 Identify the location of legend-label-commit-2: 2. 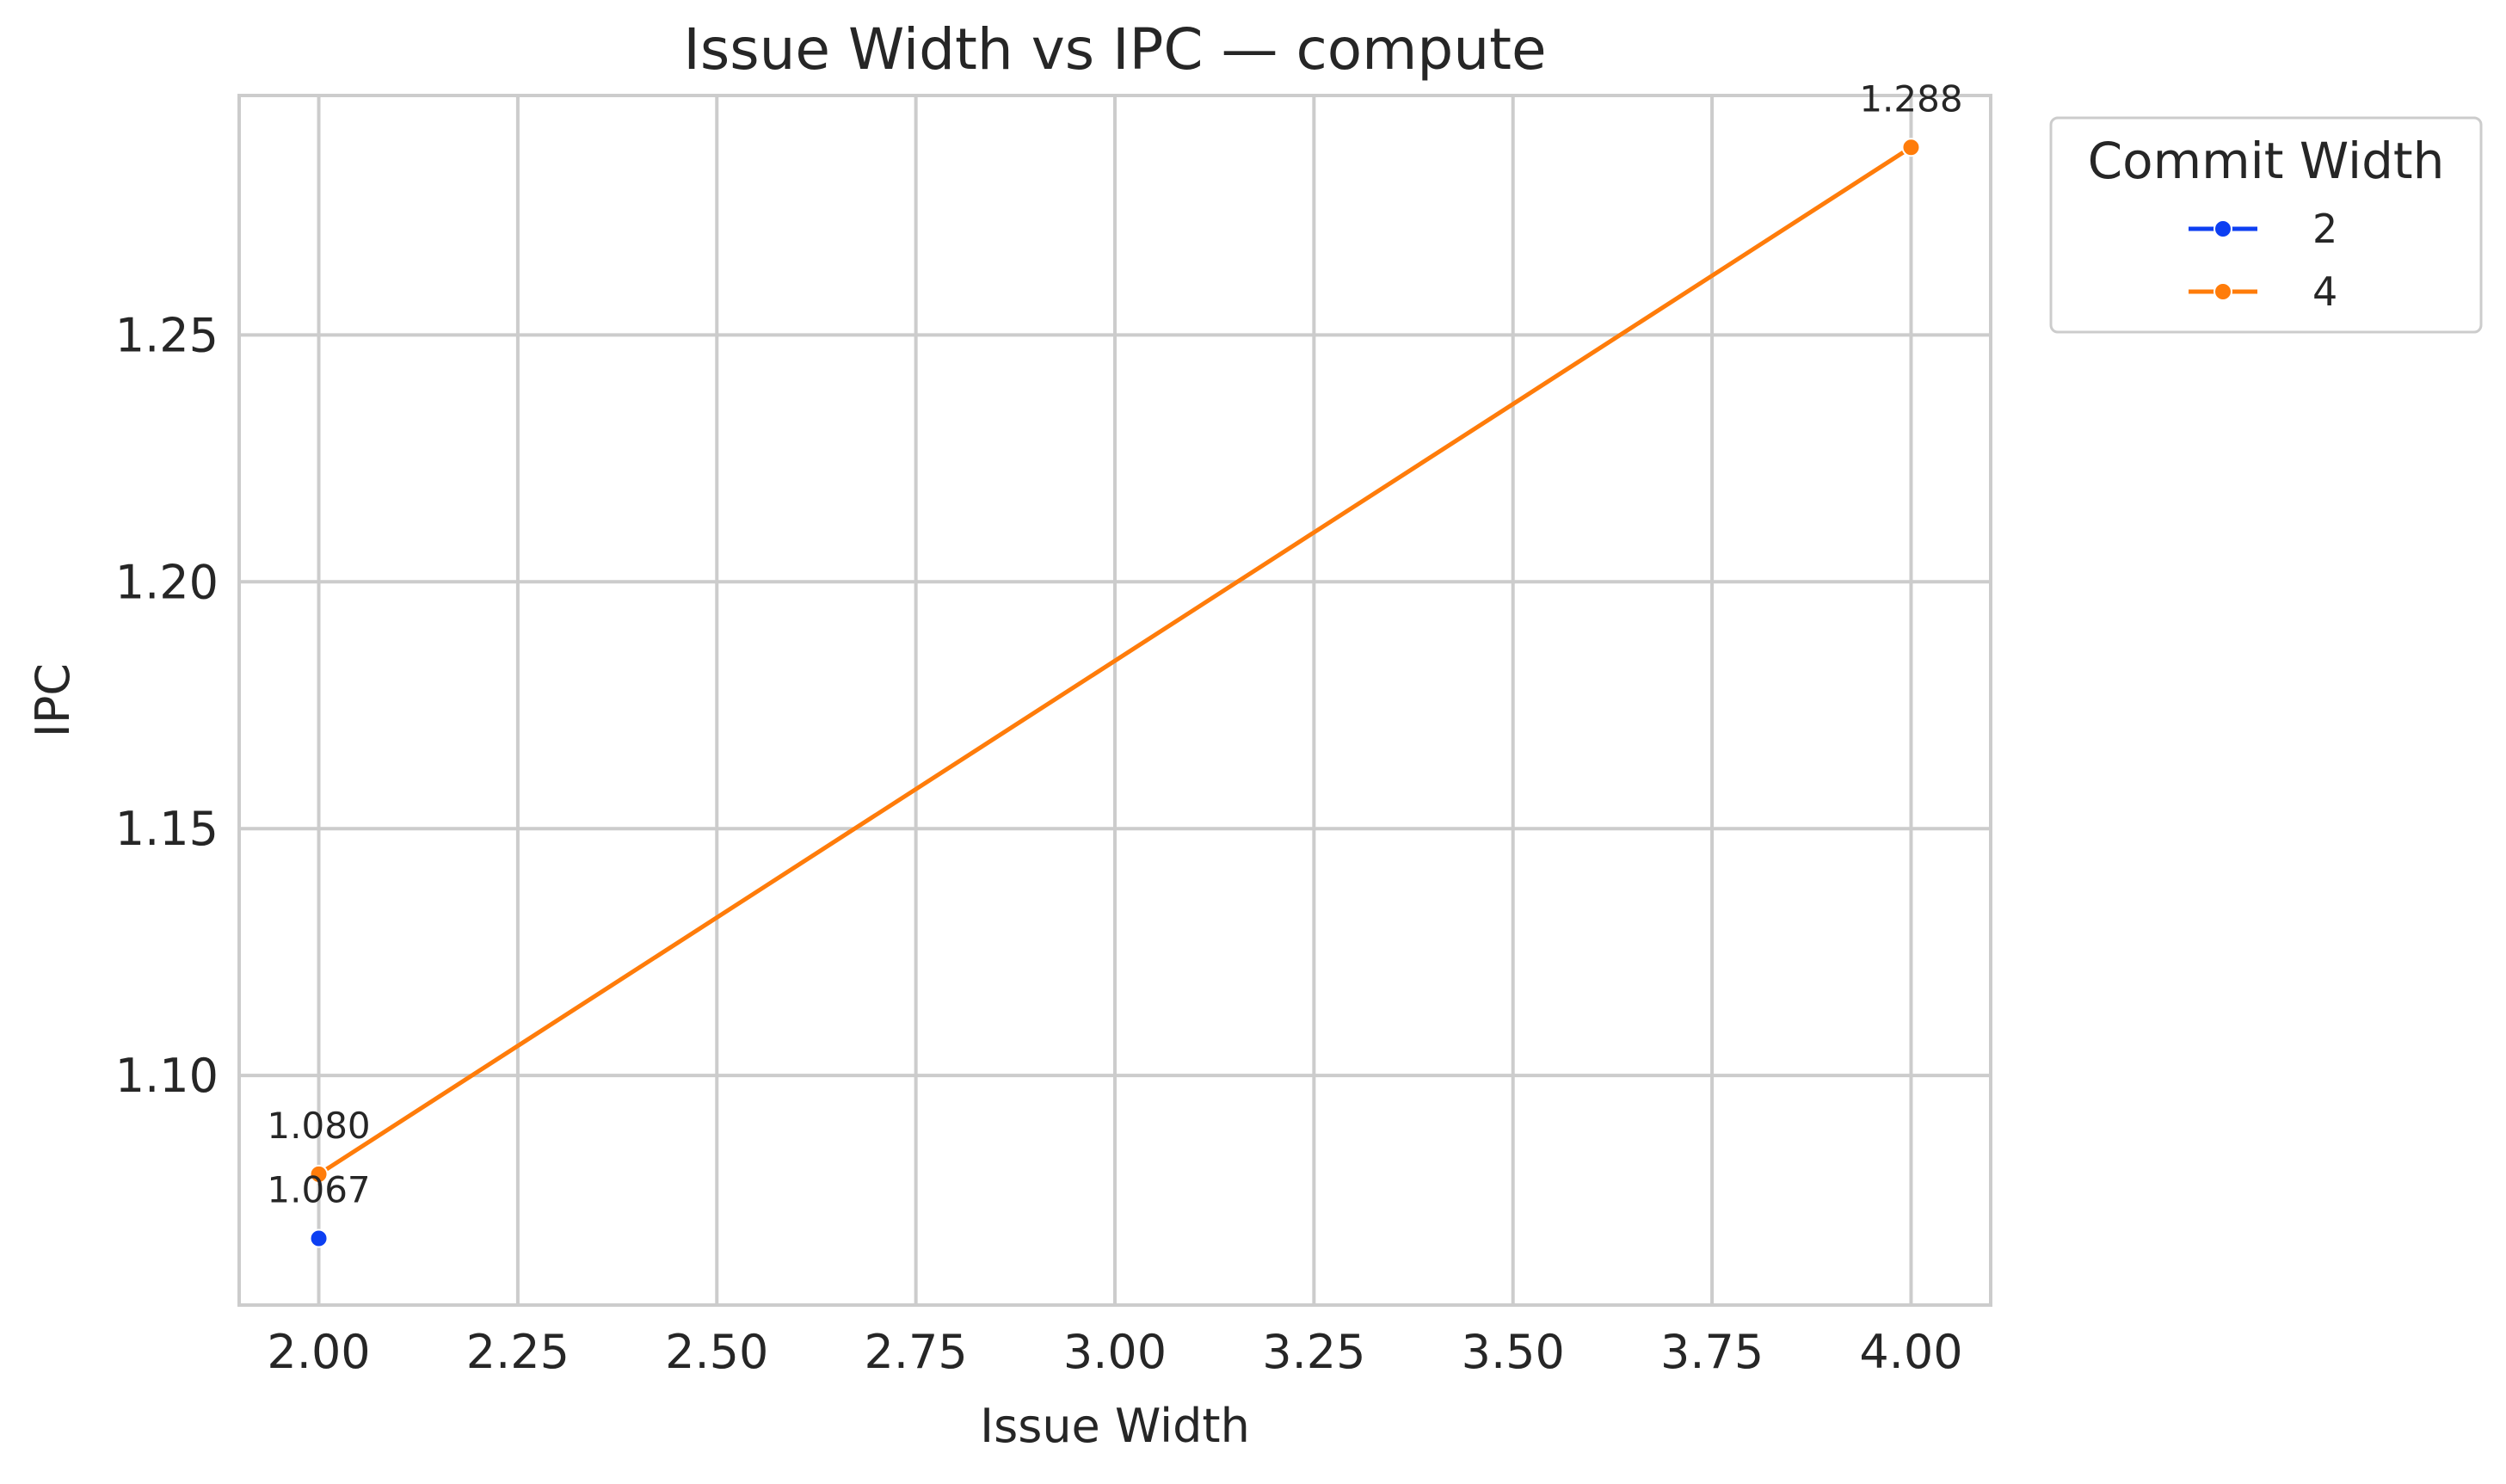
(2324, 229).